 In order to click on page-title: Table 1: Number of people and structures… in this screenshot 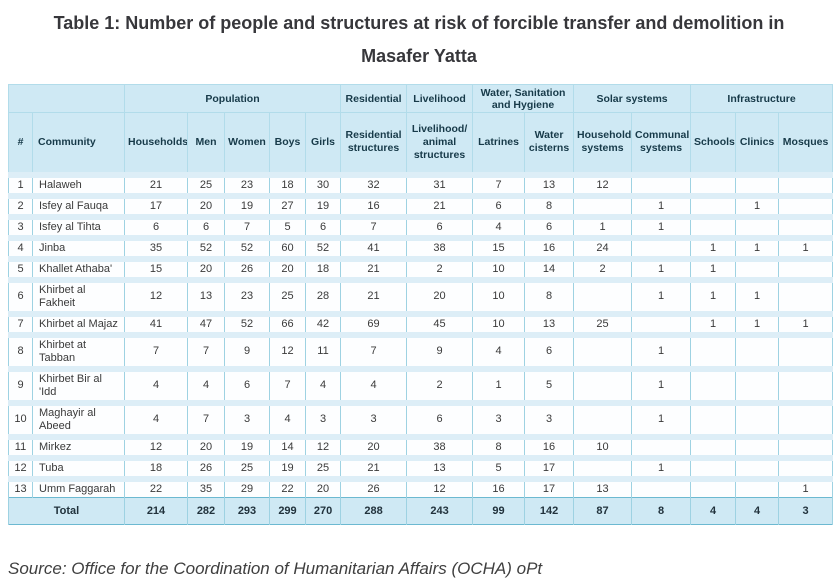, I will do `click(419, 39)`.